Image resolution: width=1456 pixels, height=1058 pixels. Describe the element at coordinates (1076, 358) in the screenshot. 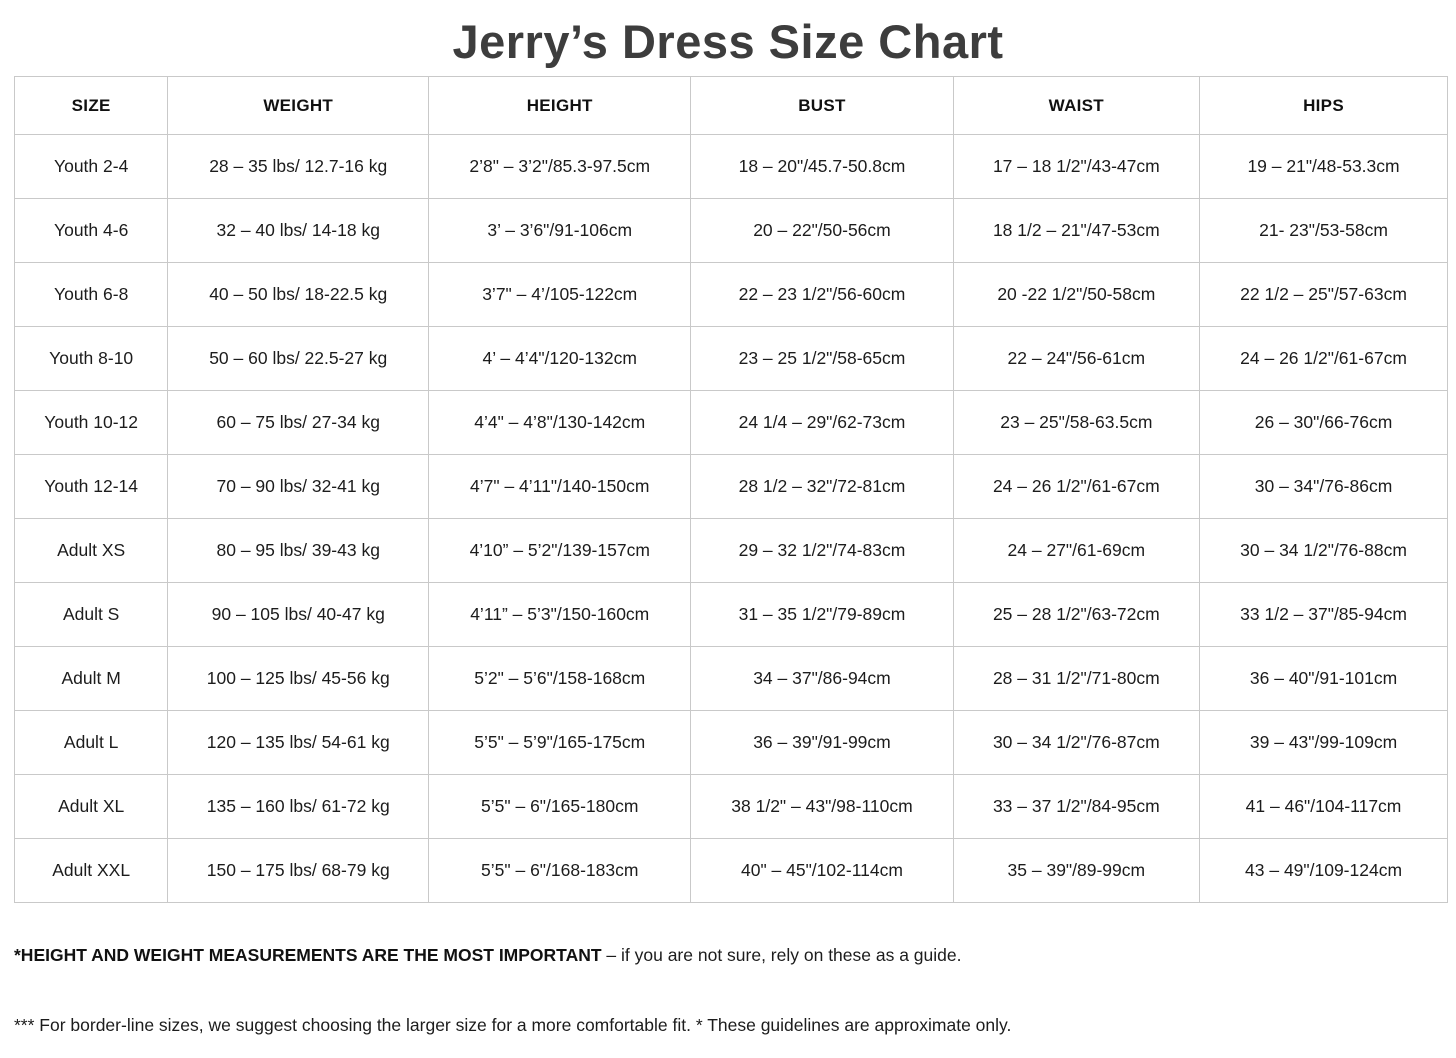

I see `table-cell: 22 – 24"/56-61cm` at that location.